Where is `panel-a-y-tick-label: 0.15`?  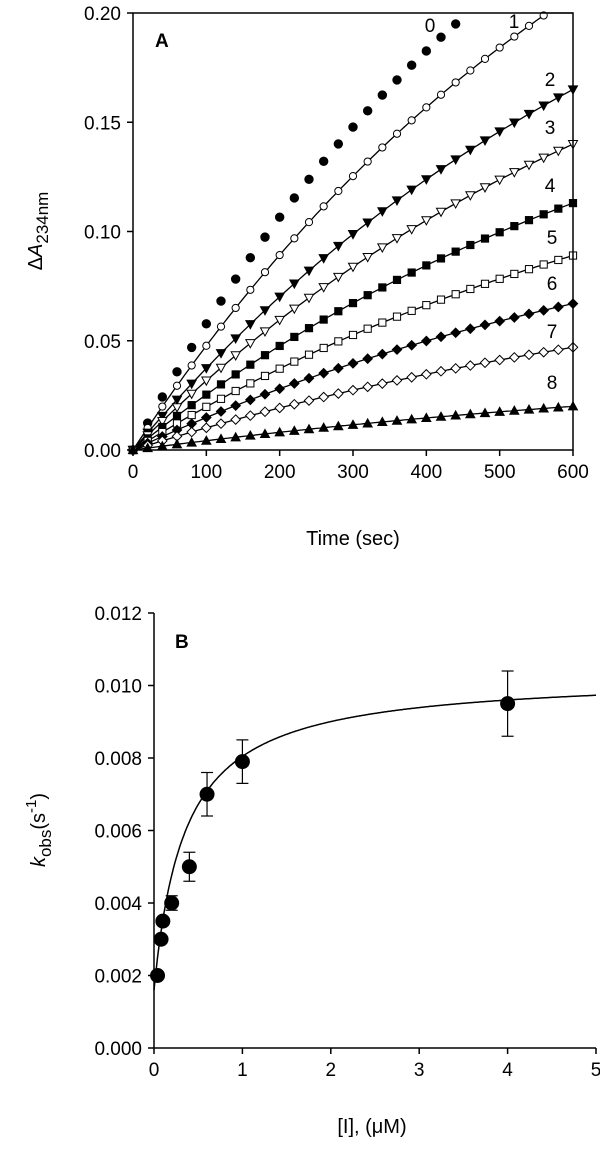
panel-a-y-tick-label: 0.15 is located at coordinates (102, 123).